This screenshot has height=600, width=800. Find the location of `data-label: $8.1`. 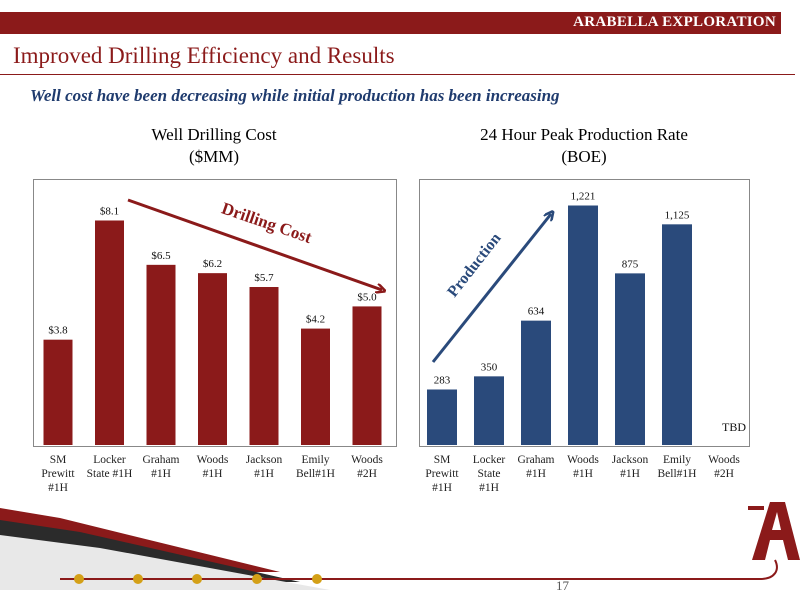

data-label: $8.1 is located at coordinates (109, 211).